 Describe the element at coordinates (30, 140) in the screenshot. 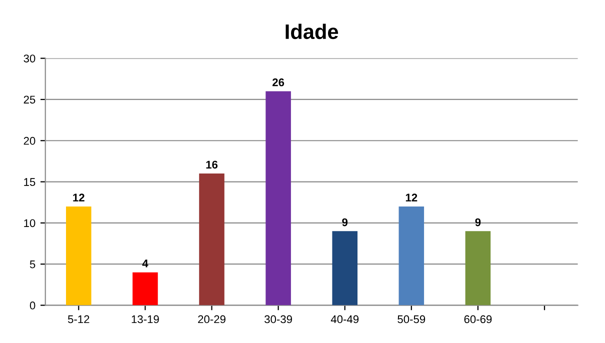

I see `y-tick-label: 20` at that location.